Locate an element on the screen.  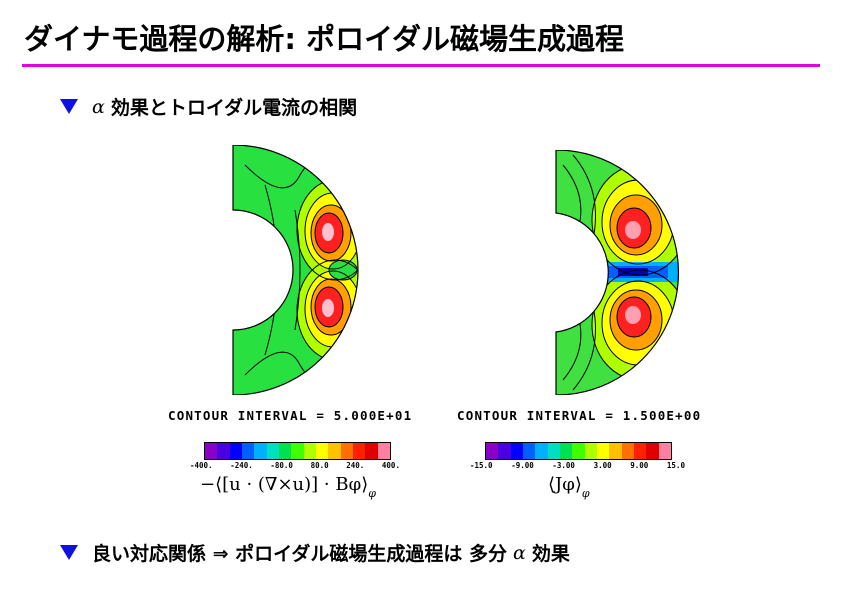
tick-label: -3.00 is located at coordinates (563, 465).